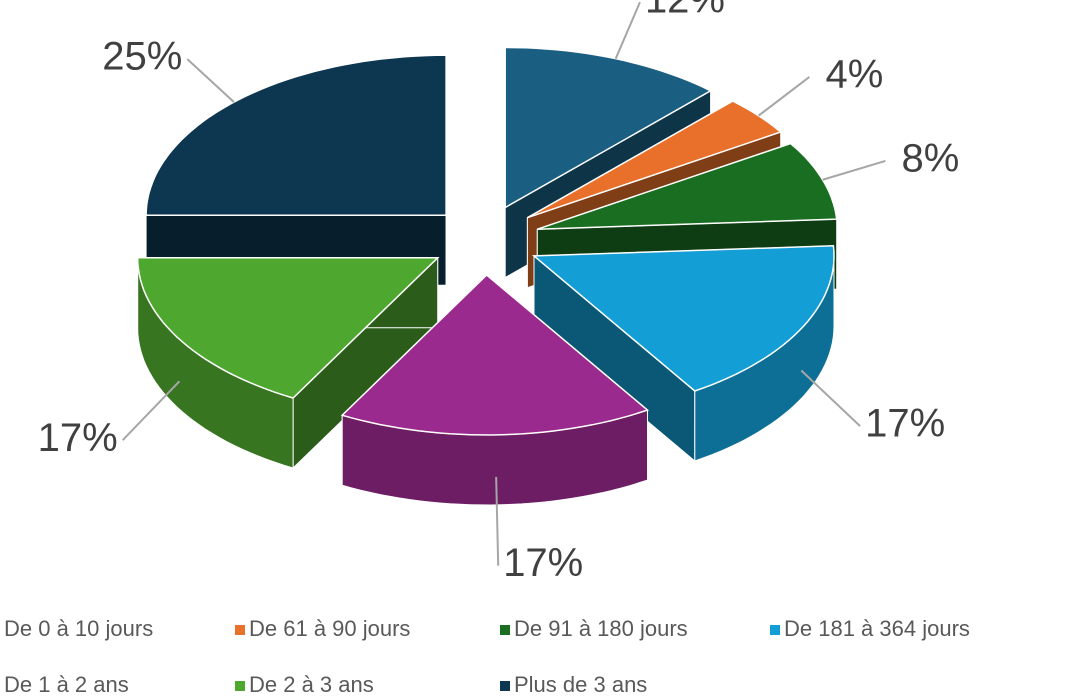  Describe the element at coordinates (78, 628) in the screenshot. I see `legend-label: De 0 à 10 jours` at that location.